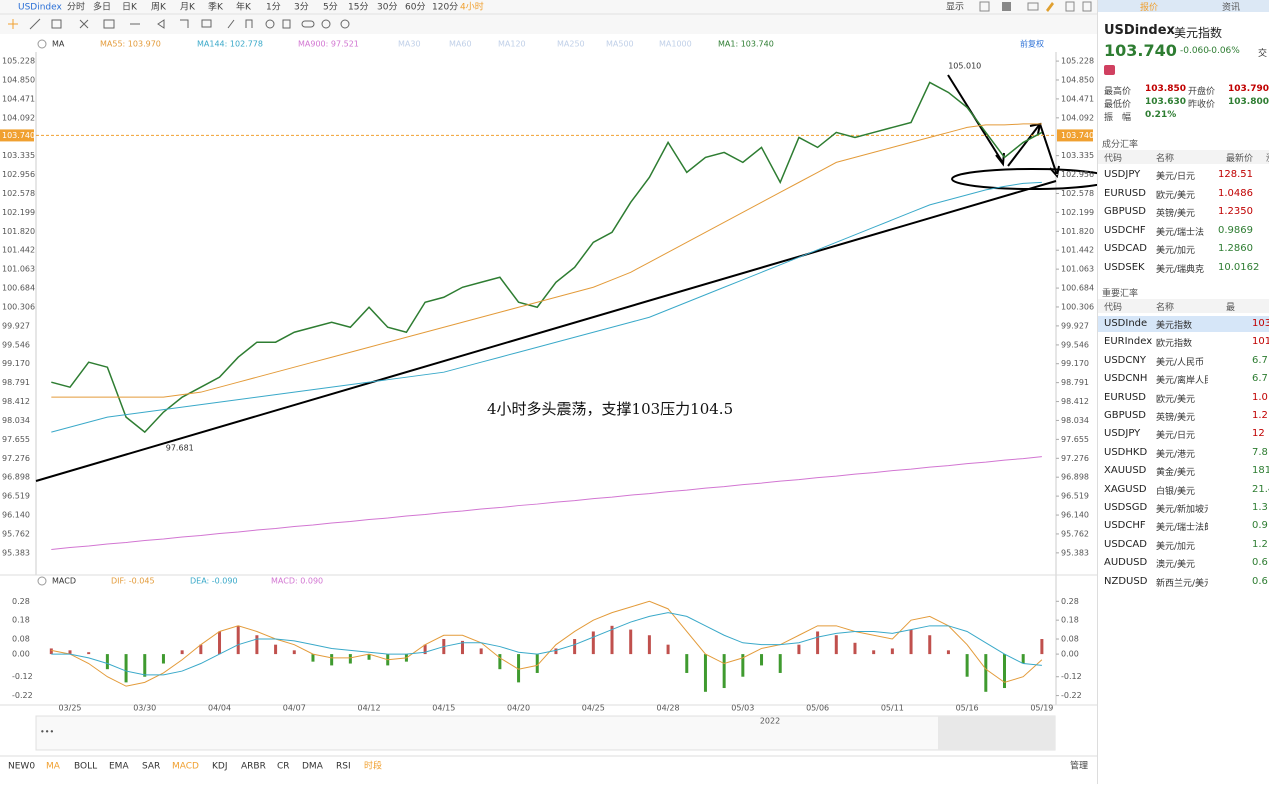  I want to click on row-value: 0.9, so click(1260, 526).